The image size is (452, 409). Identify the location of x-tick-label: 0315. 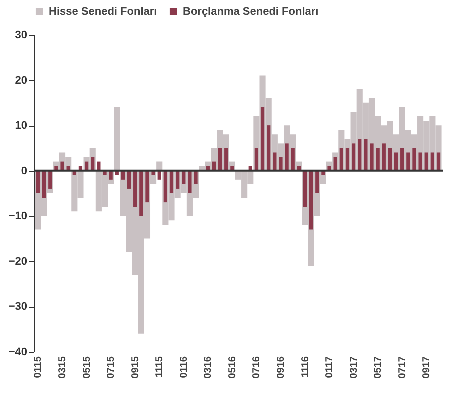
(63, 367).